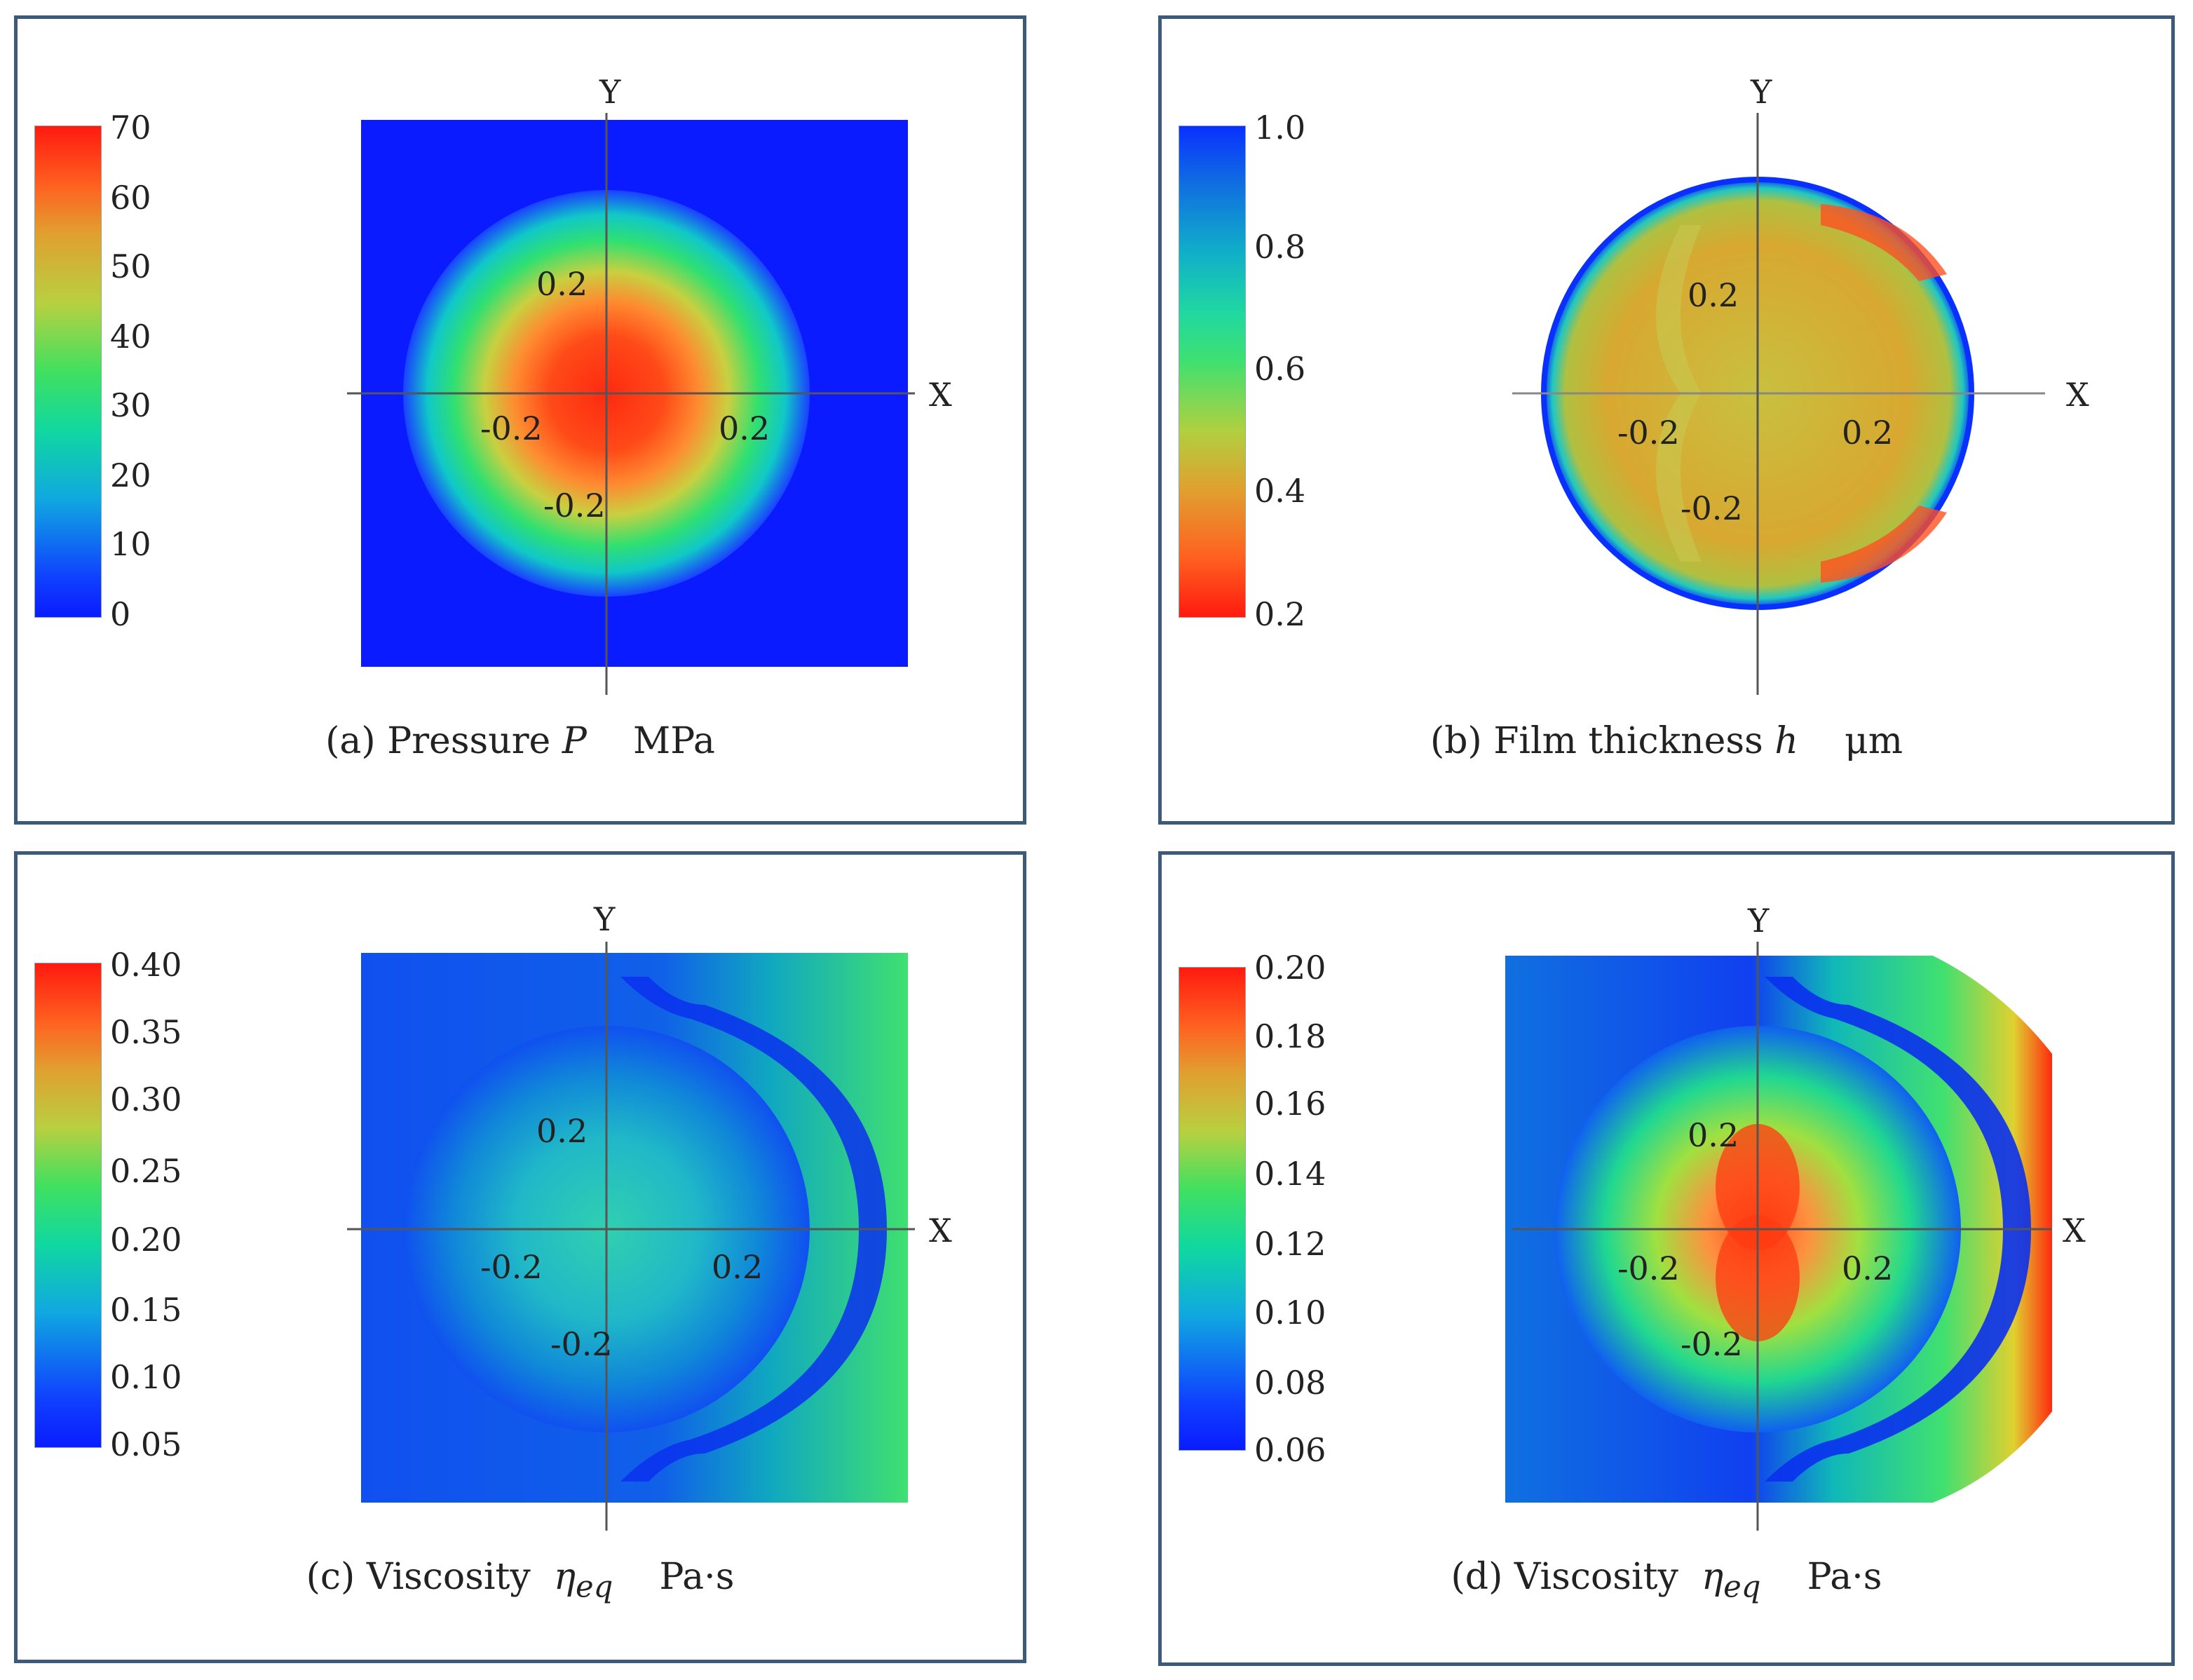 This screenshot has height=1680, width=2193. Describe the element at coordinates (1679, 394) in the screenshot. I see `film-thickness-side-lobe` at that location.